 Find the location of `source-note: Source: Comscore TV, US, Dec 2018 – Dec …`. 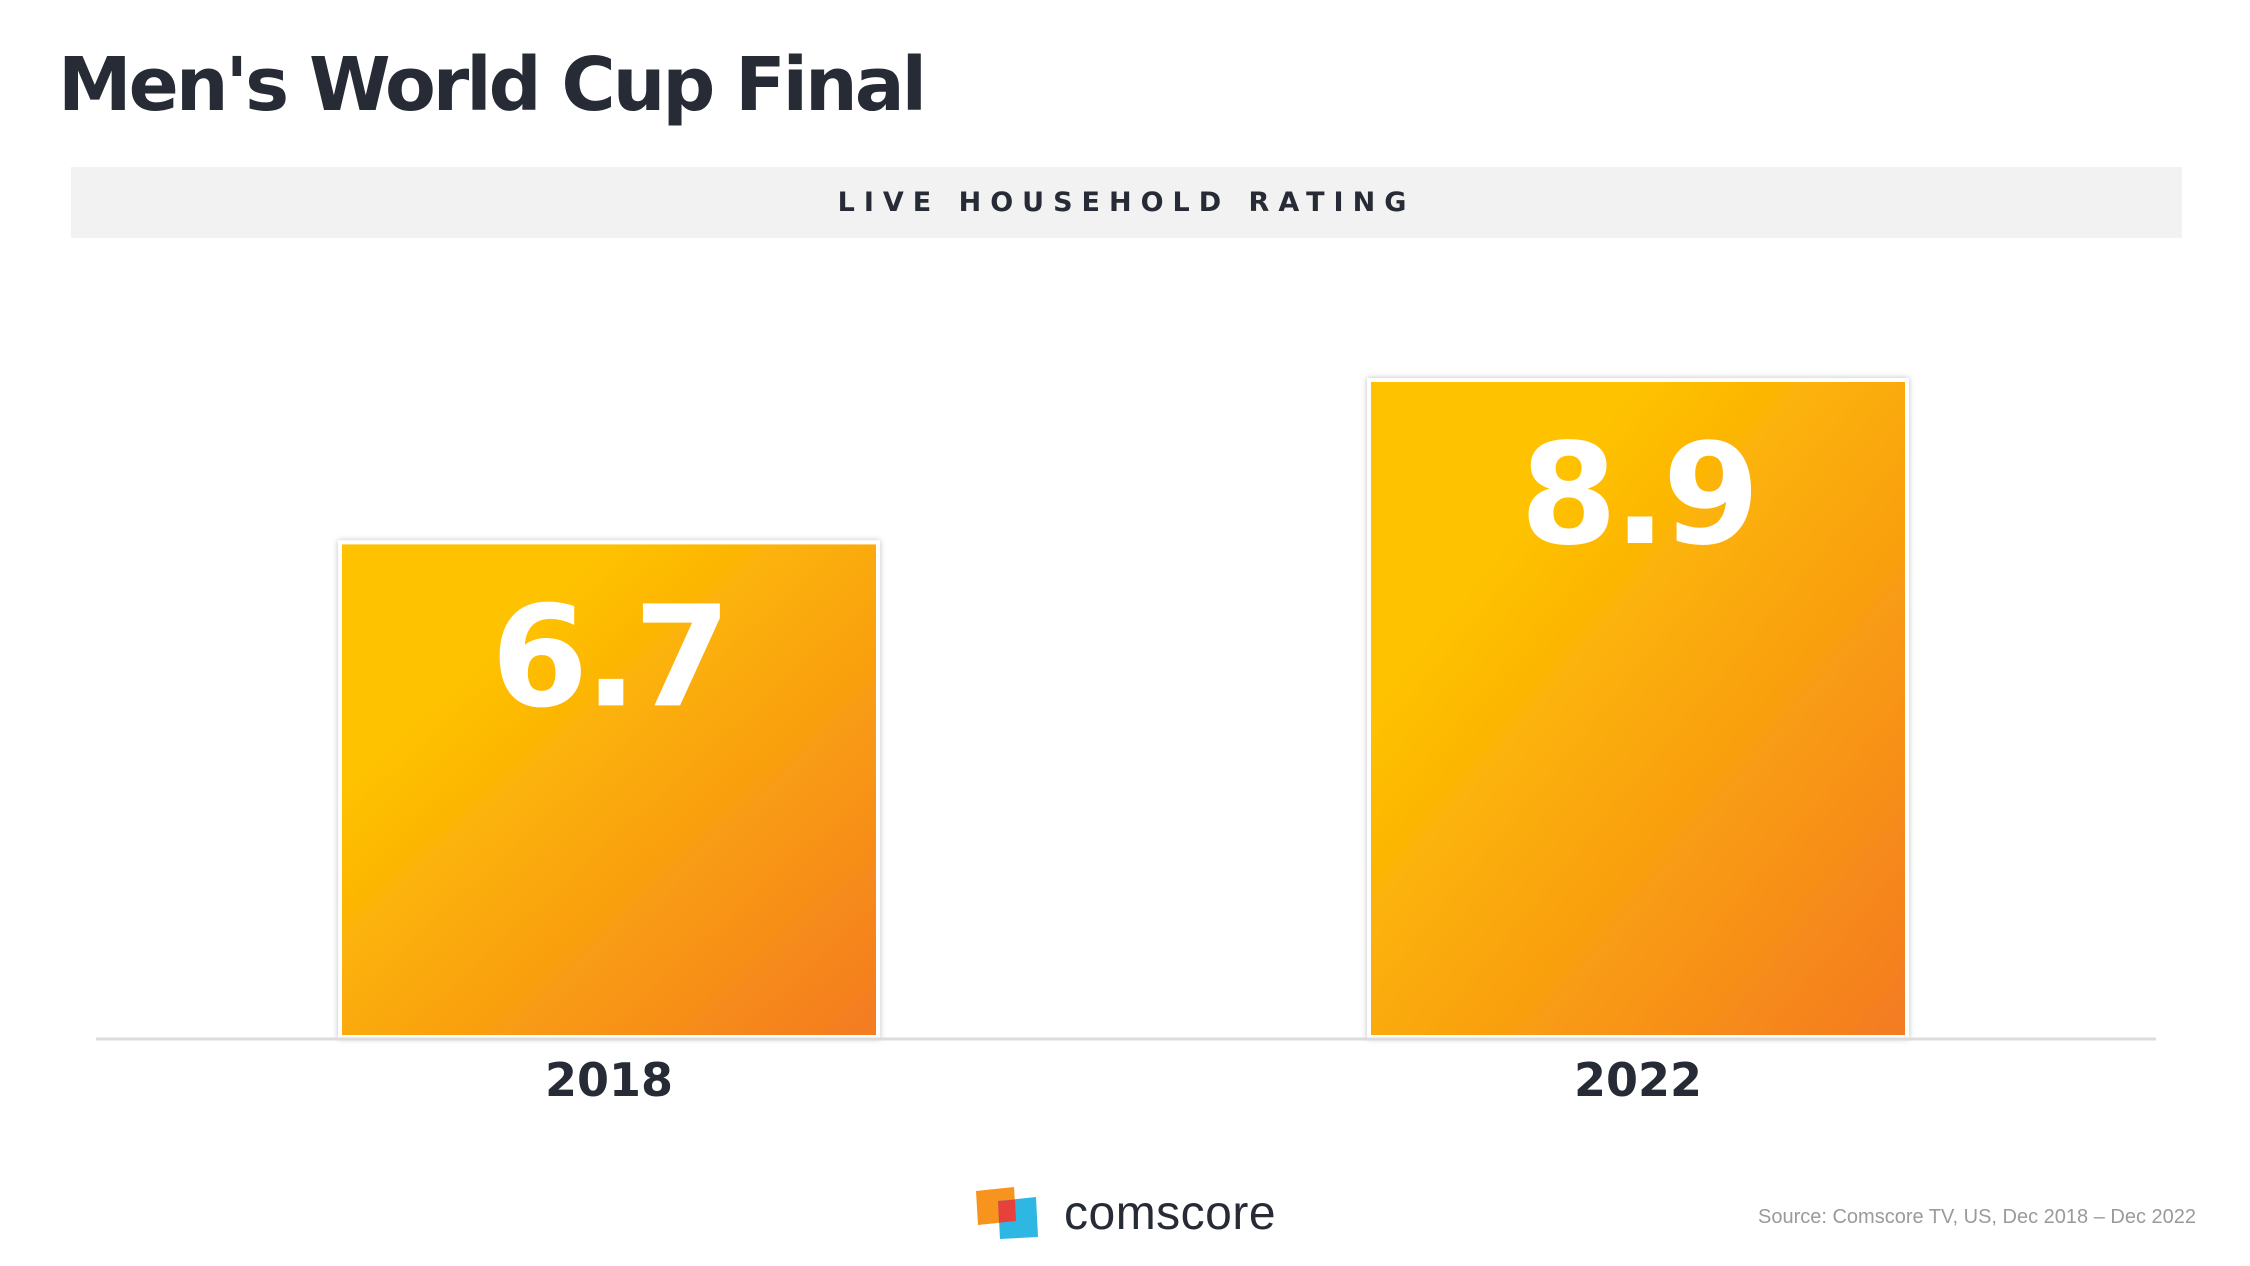

source-note: Source: Comscore TV, US, Dec 2018 – Dec … is located at coordinates (1976, 1217).